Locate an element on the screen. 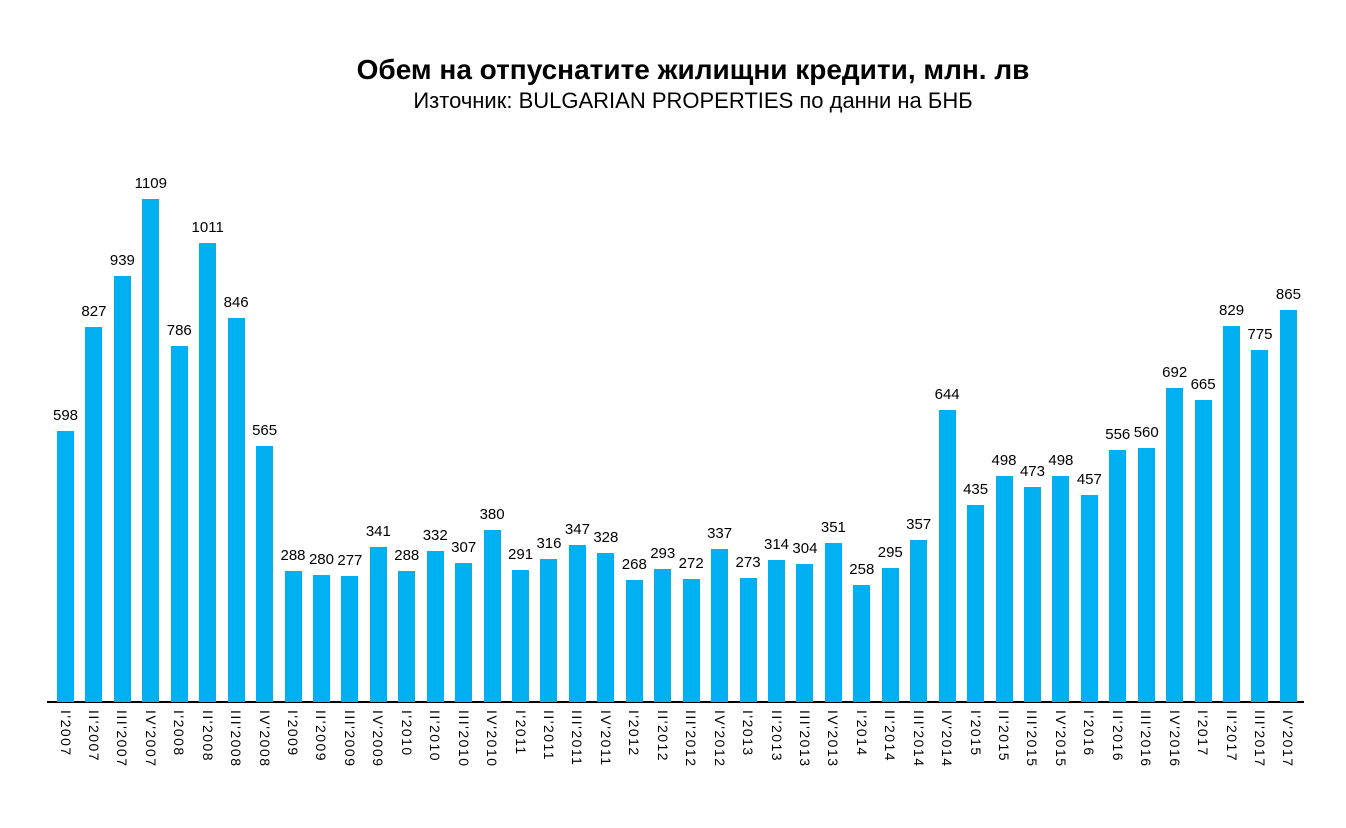  x-axis-tick-label: III'2014 is located at coordinates (918, 739).